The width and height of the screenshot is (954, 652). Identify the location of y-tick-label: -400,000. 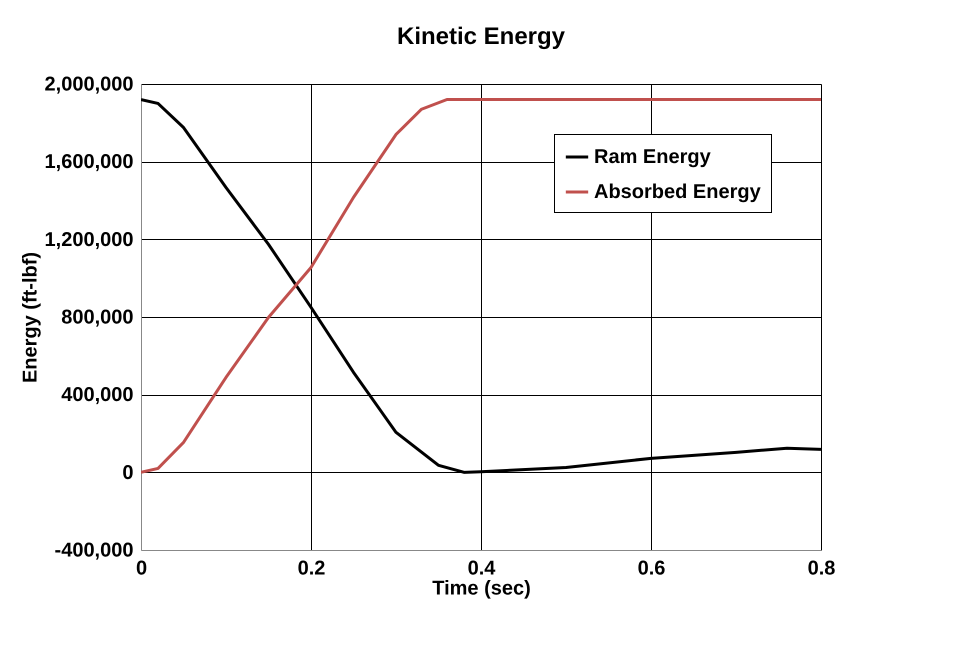
(94, 551).